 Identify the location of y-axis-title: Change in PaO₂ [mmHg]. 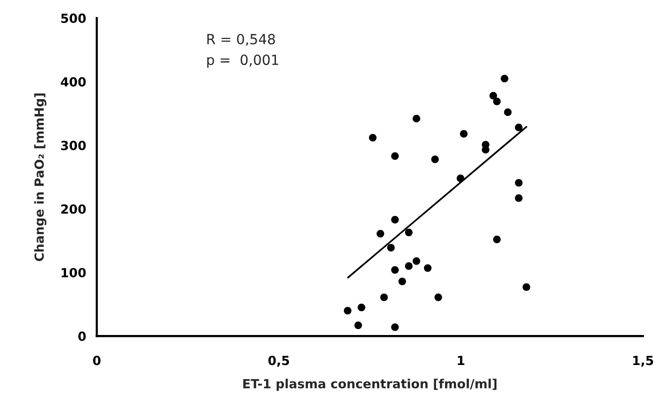
(40, 177).